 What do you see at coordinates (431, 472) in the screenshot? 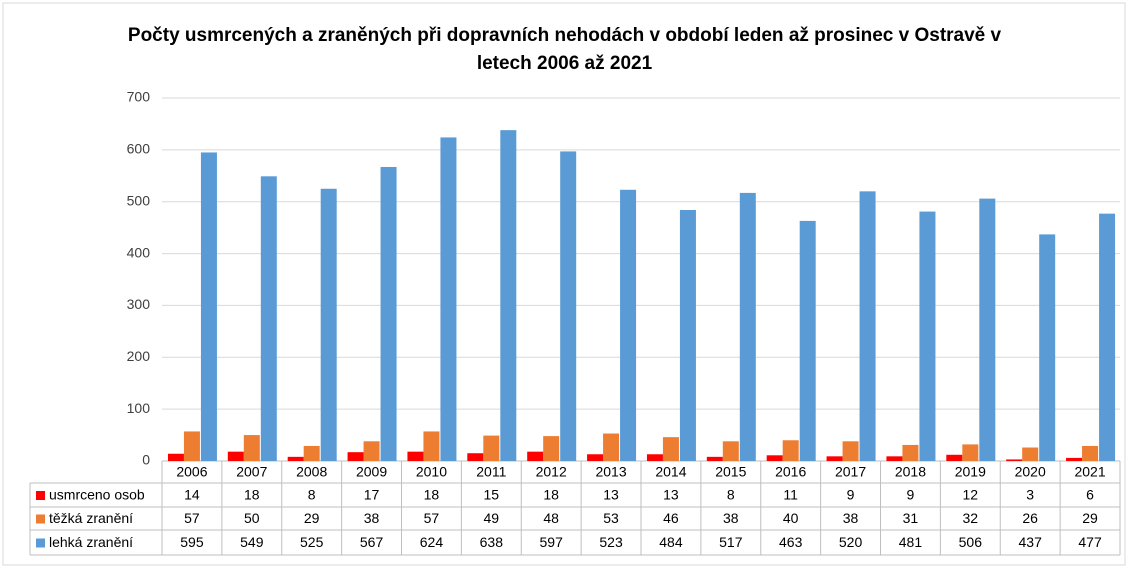
I see `x-tick-label: 2010` at bounding box center [431, 472].